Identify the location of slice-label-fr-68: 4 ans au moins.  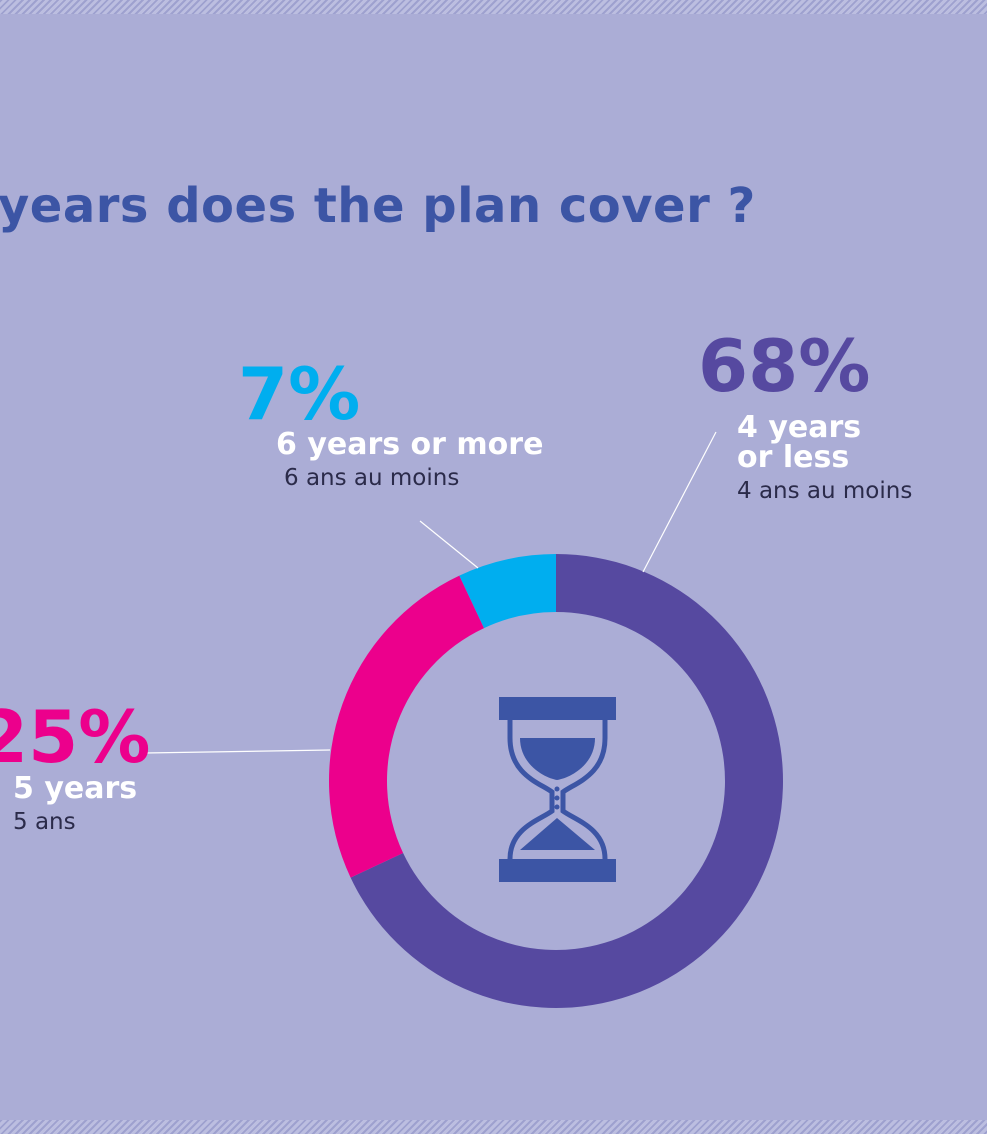
(825, 491).